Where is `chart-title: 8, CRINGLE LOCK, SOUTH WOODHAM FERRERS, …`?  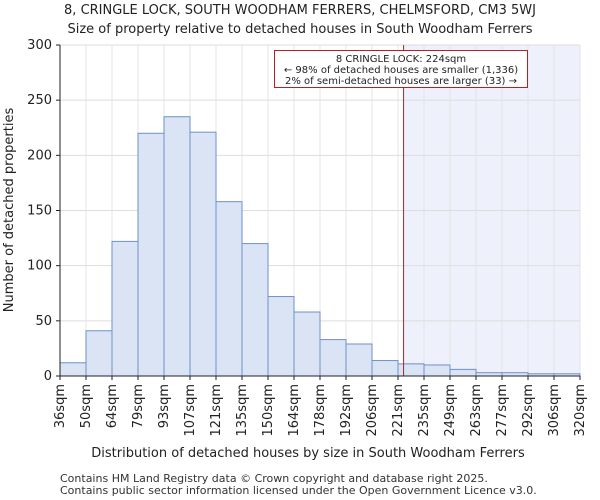 chart-title: 8, CRINGLE LOCK, SOUTH WOODHAM FERRERS, … is located at coordinates (300, 10).